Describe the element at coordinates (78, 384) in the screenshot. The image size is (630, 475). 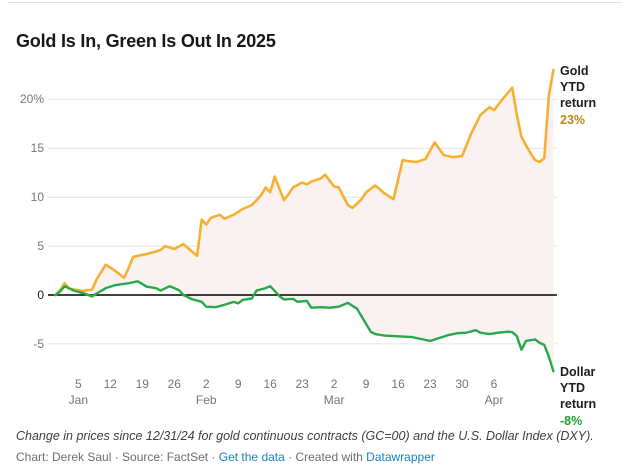
I see `x-tick-label: 5` at that location.